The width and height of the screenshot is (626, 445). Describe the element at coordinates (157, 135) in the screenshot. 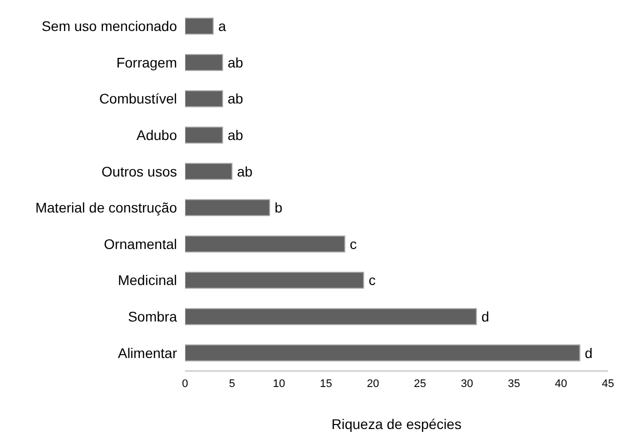

I see `y-tick-label: Adubo` at that location.